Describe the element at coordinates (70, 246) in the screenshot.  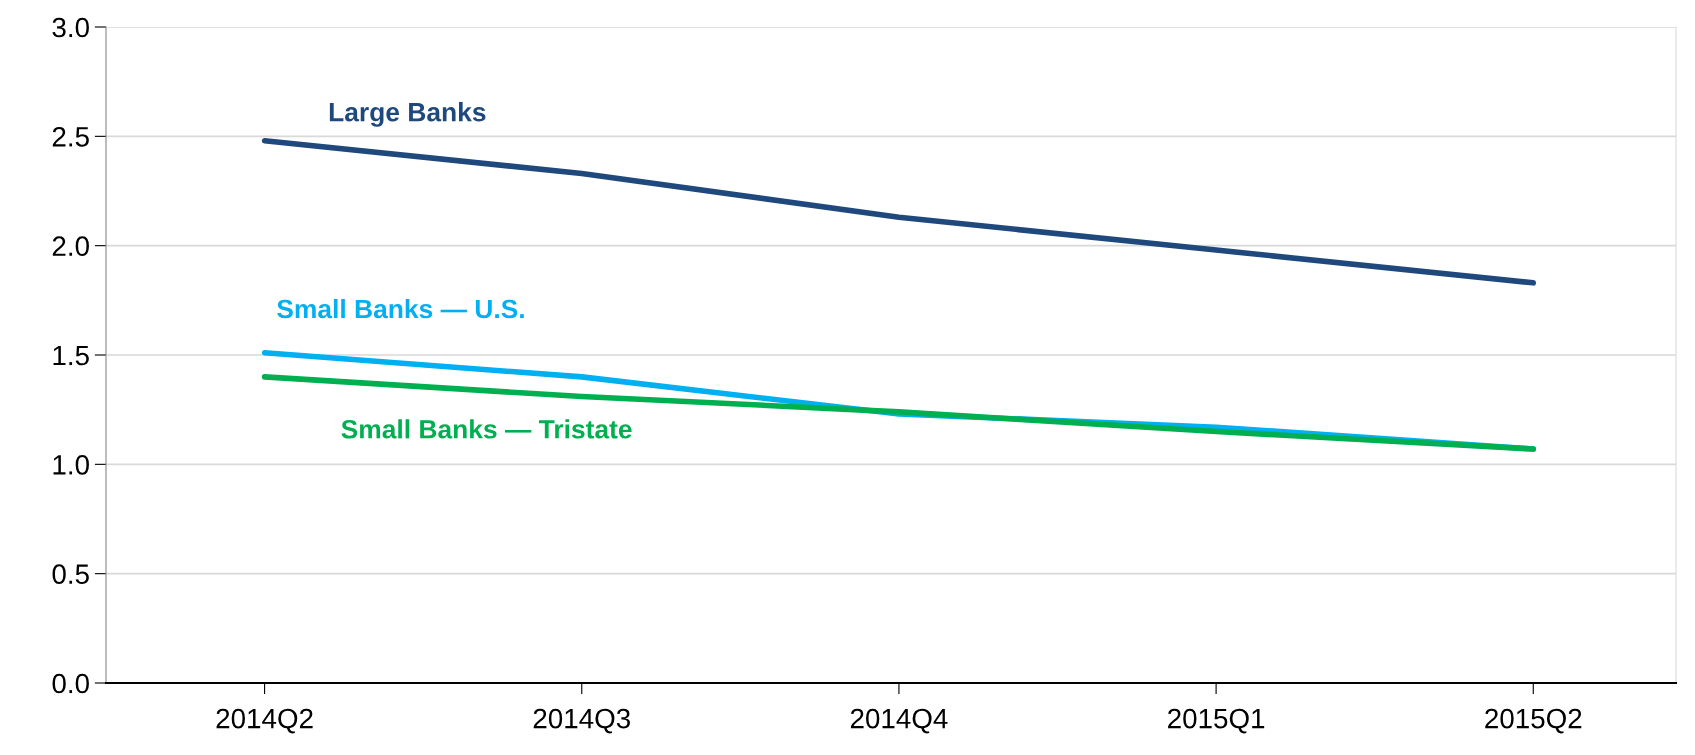
I see `y-tick-label: 2.0` at that location.